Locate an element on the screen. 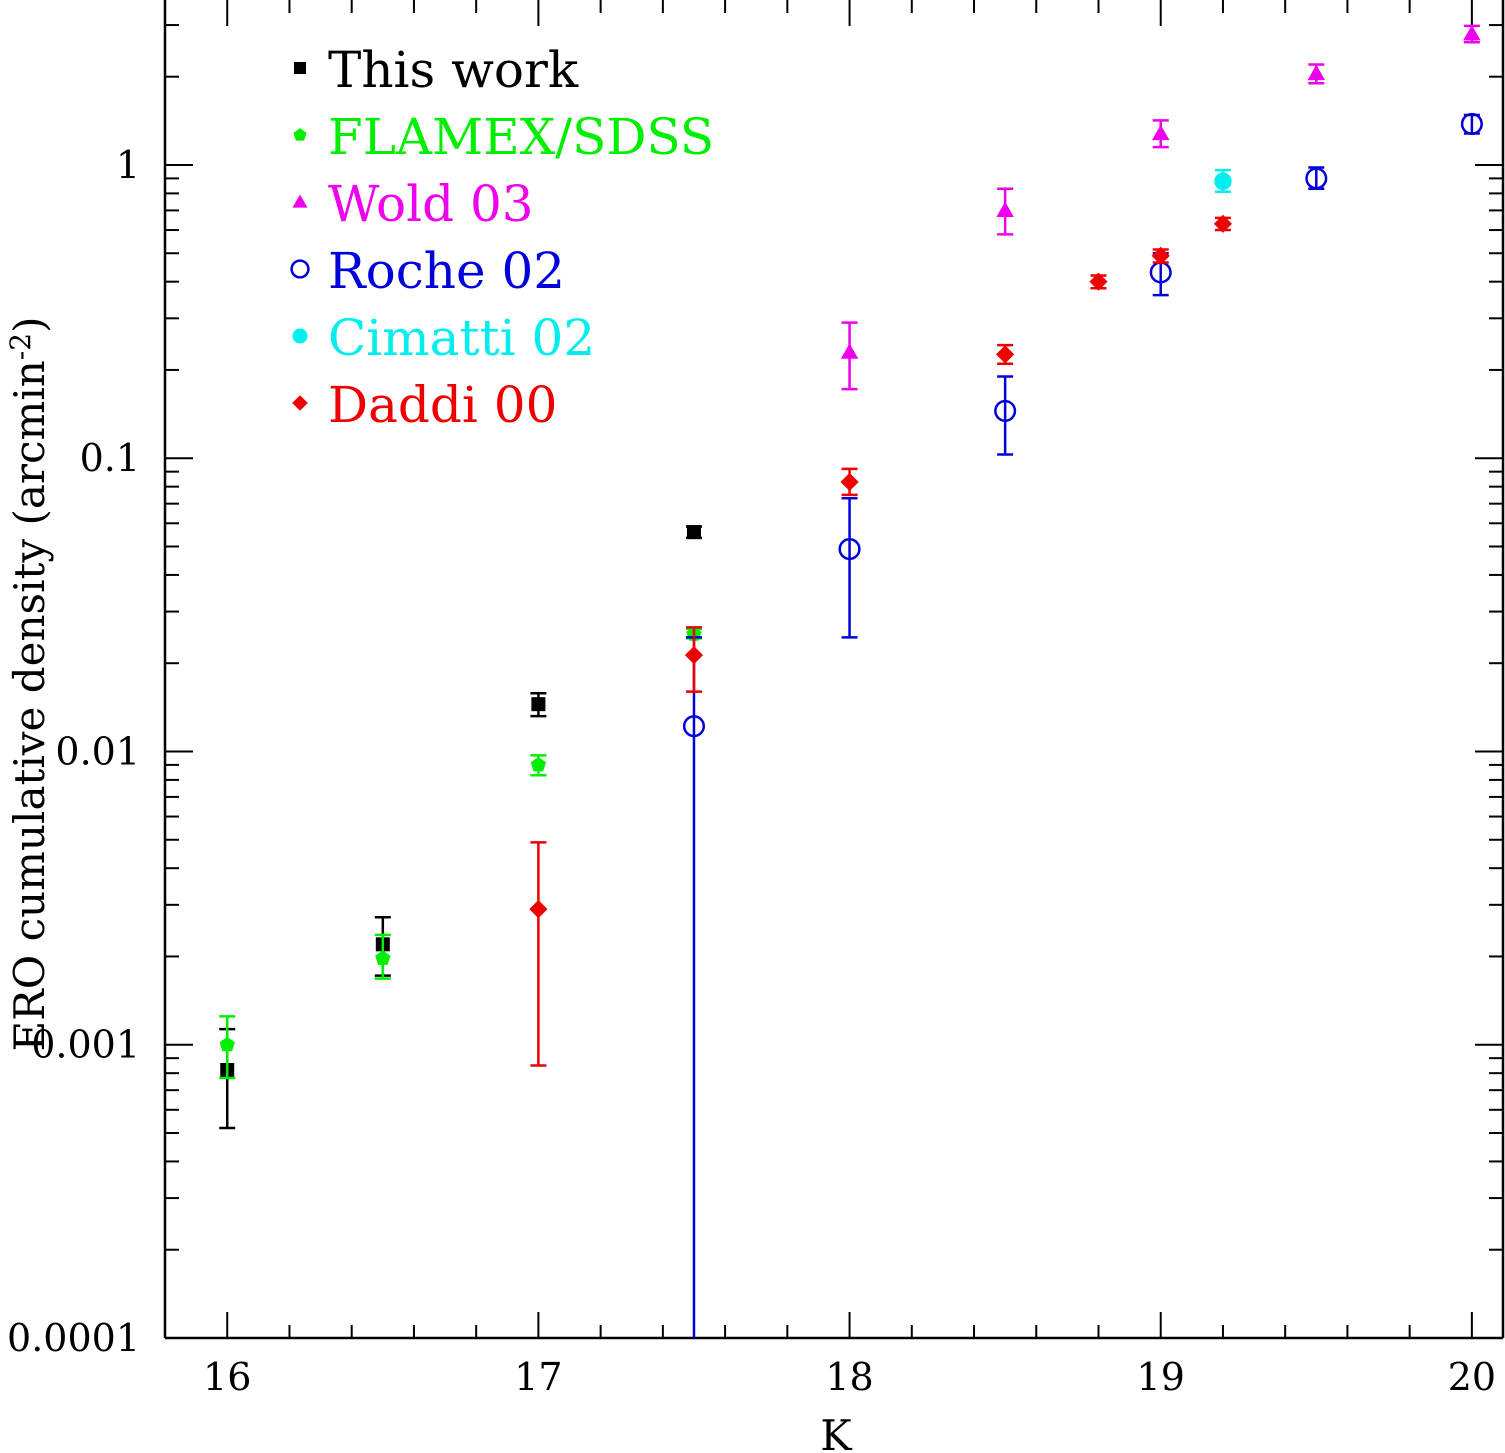 The height and width of the screenshot is (1453, 1505). legend-label: Roche 02 is located at coordinates (446, 271).